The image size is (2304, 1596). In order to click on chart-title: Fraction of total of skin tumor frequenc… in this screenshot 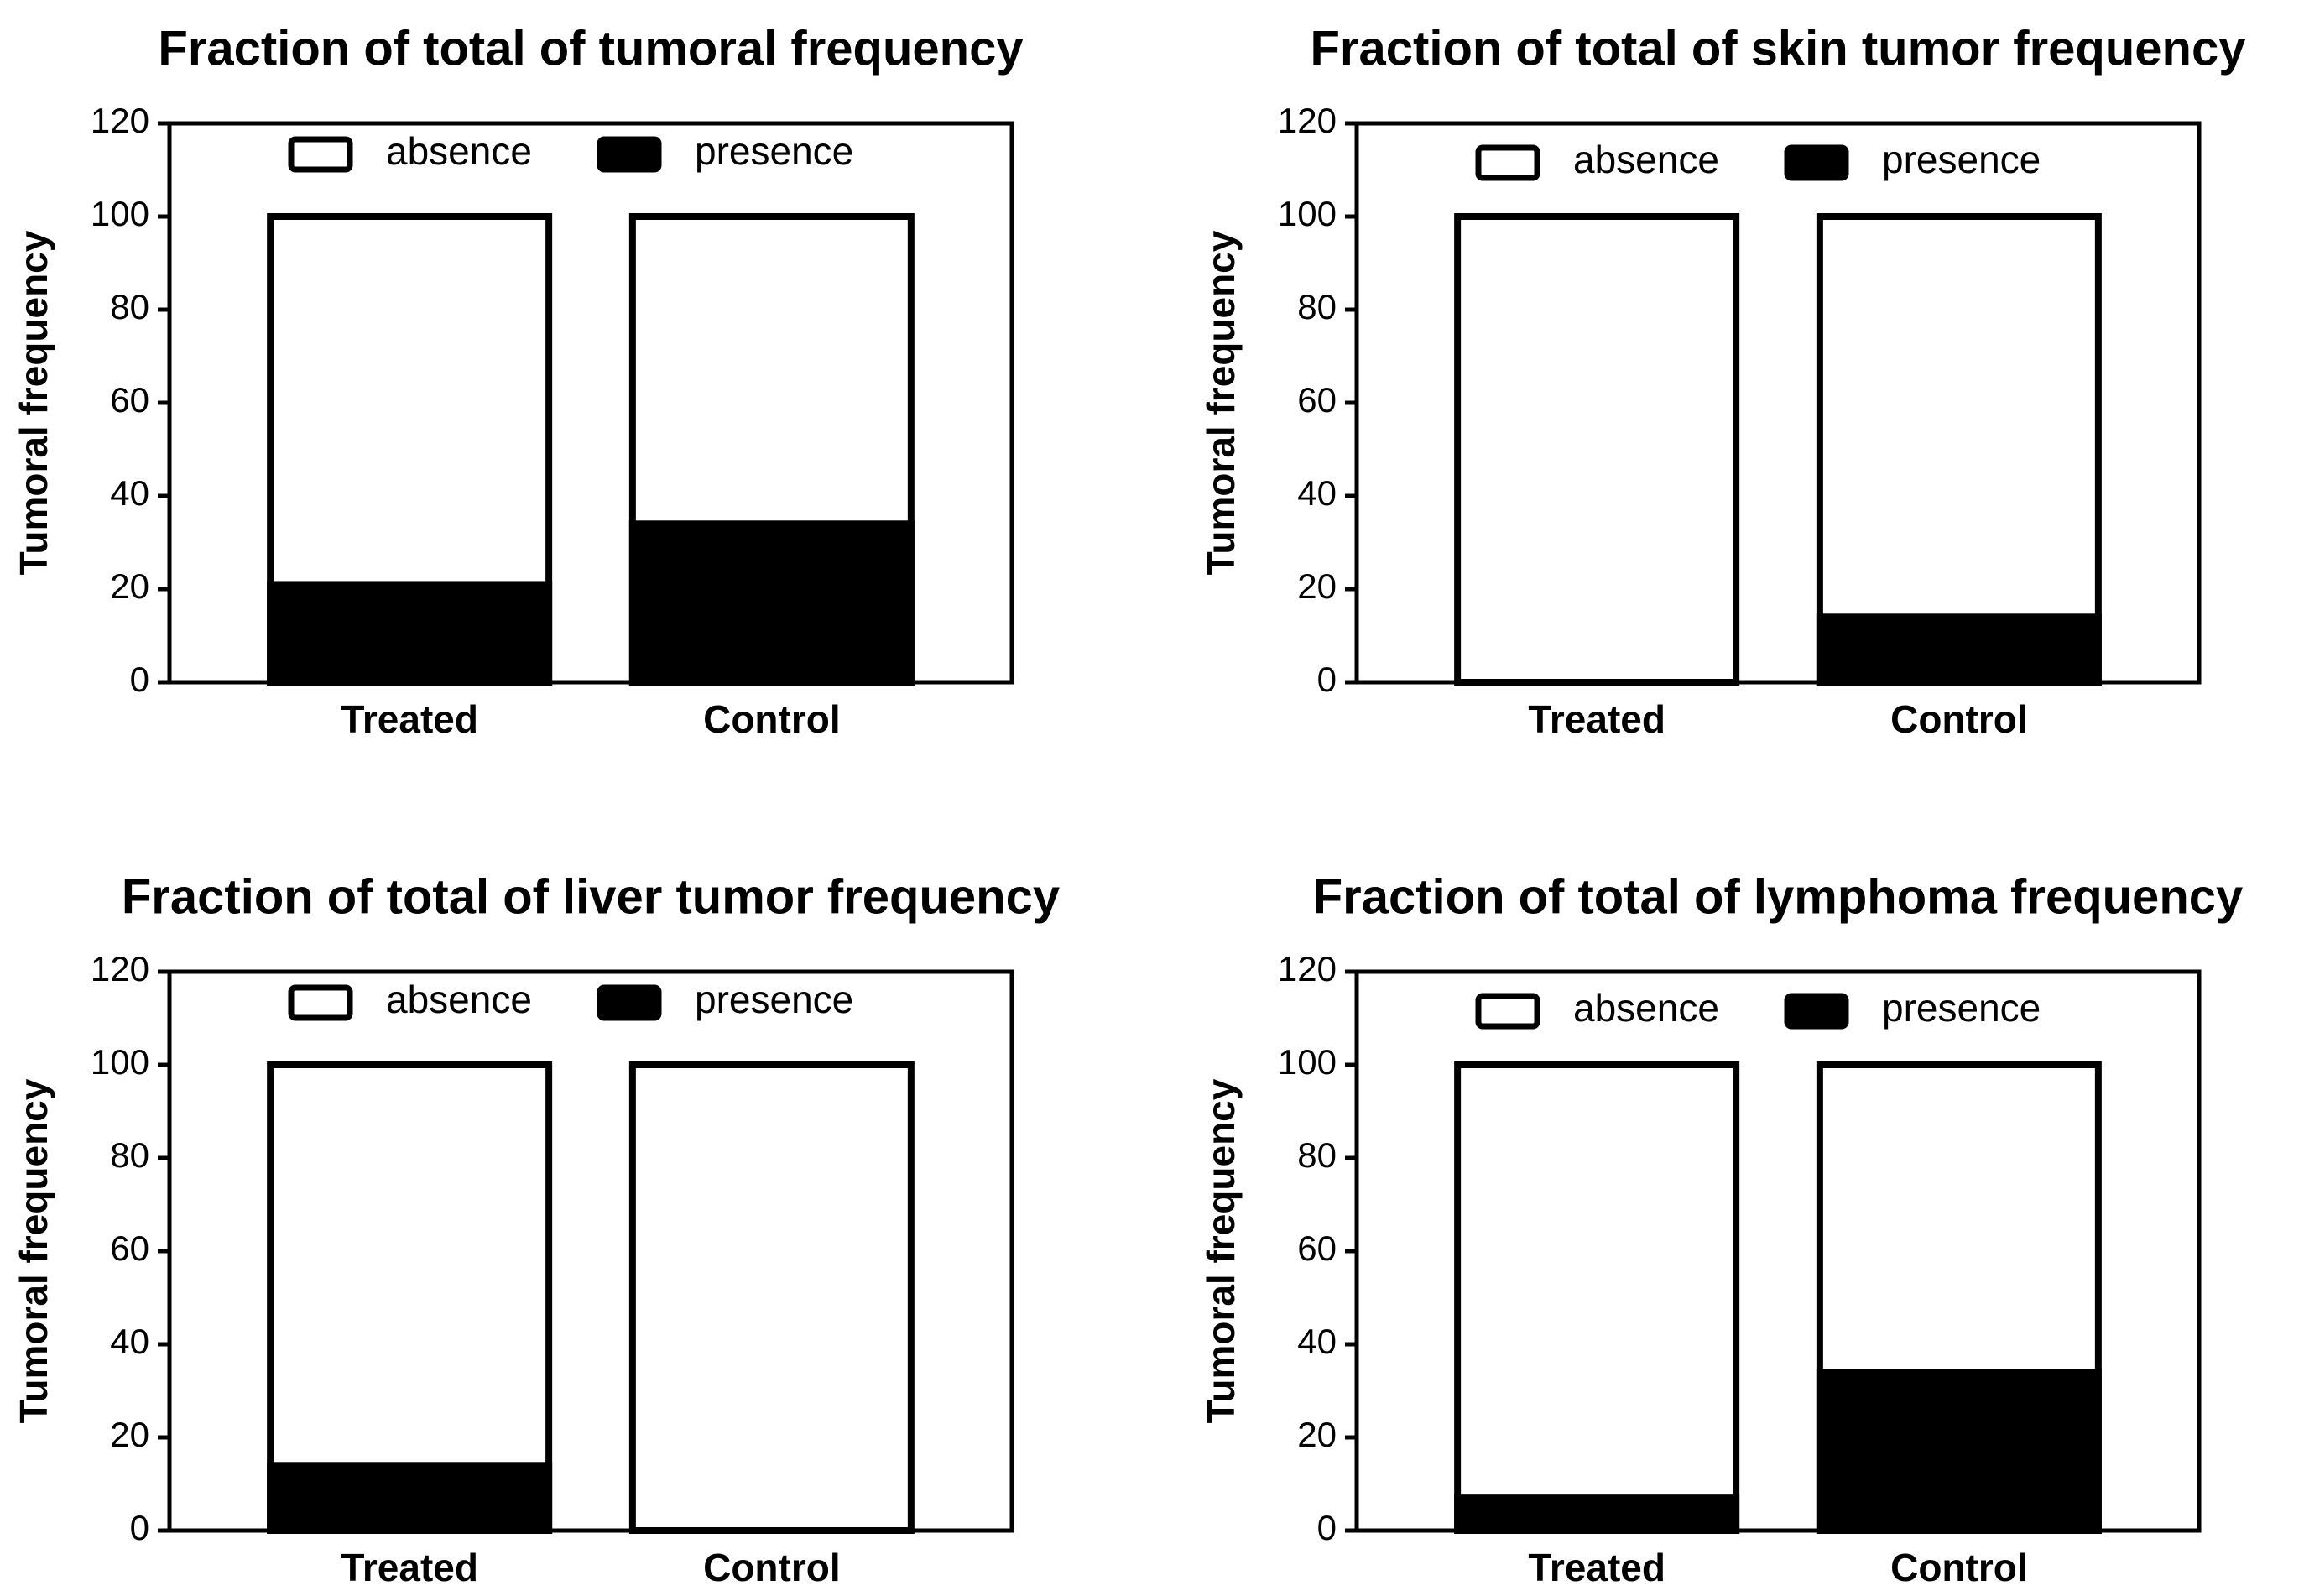, I will do `click(1778, 48)`.